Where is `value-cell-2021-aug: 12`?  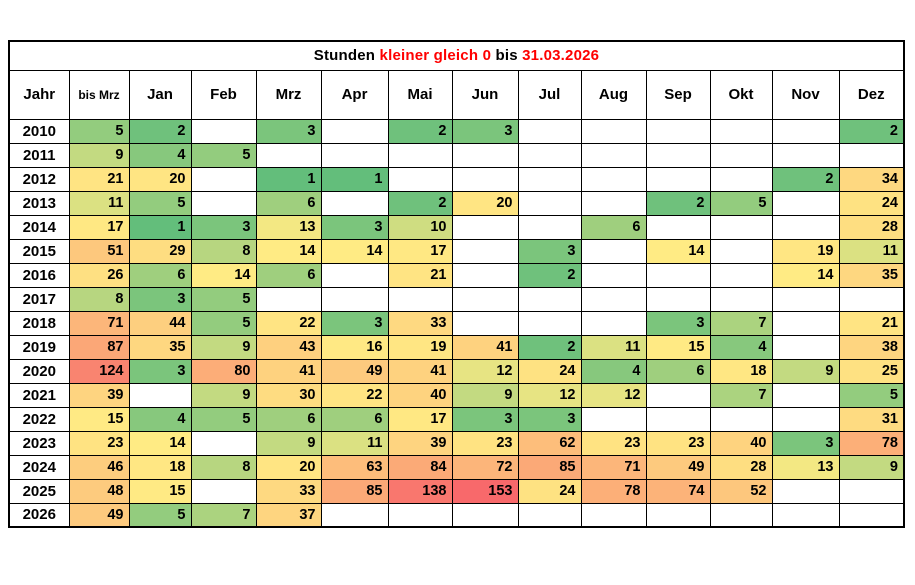 value-cell-2021-aug: 12 is located at coordinates (613, 395).